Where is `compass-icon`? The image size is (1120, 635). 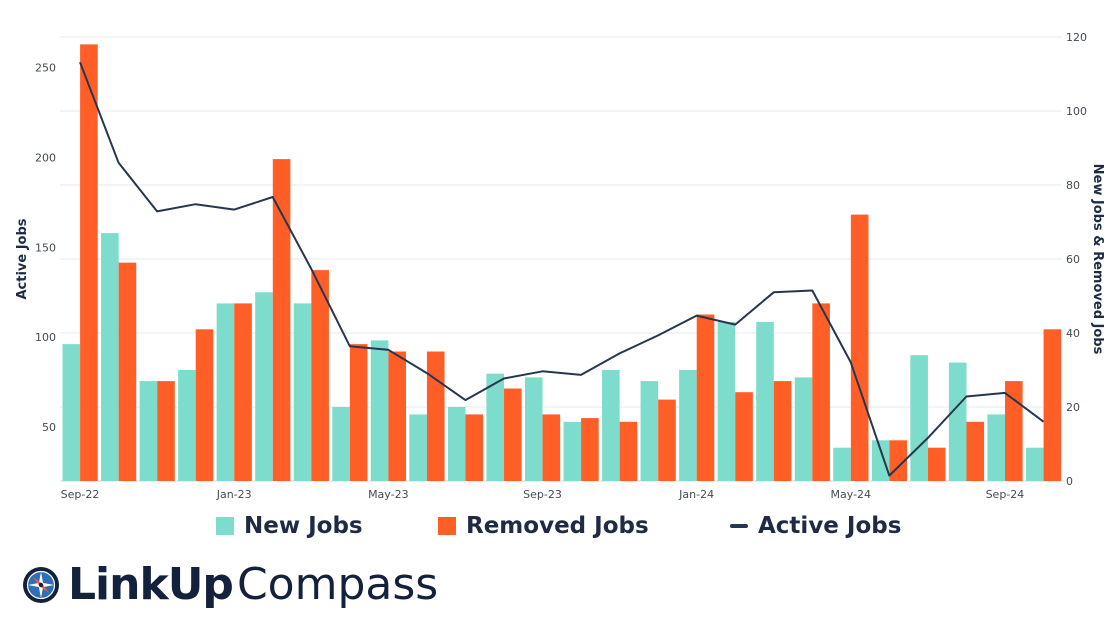
compass-icon is located at coordinates (41, 585).